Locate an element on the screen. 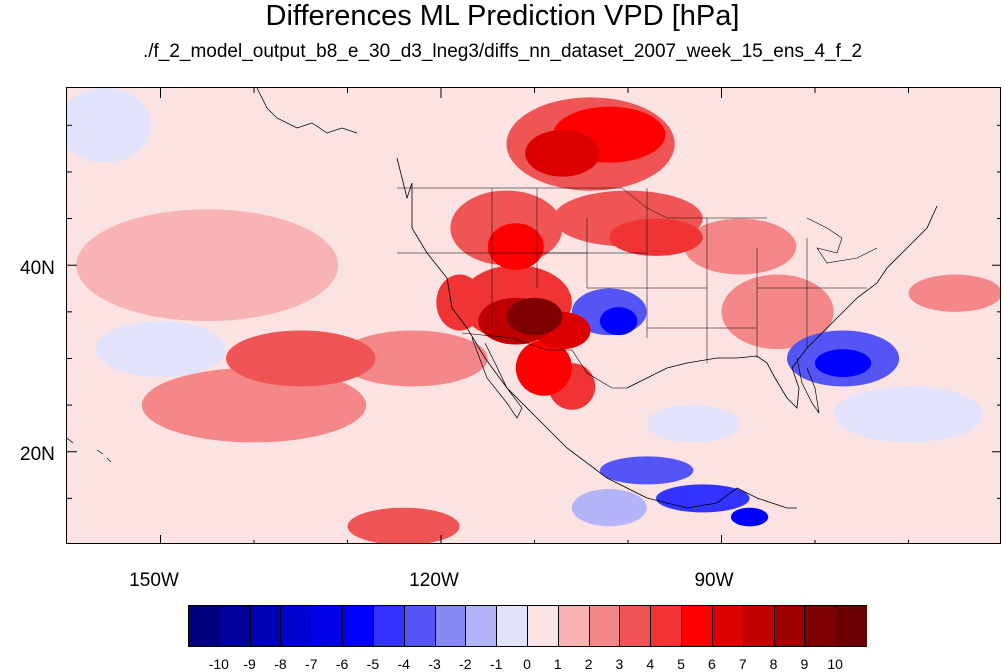 Image resolution: width=1005 pixels, height=672 pixels. colorbar-tick-label: 0 is located at coordinates (527, 664).